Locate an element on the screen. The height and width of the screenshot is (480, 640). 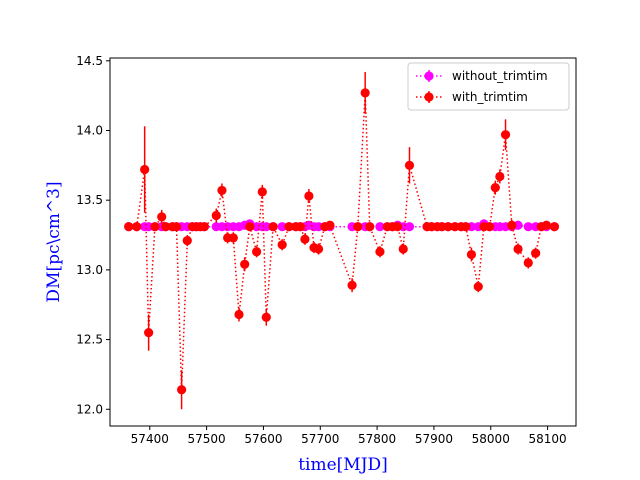
y-axis-label: DM[pc\cm^3] is located at coordinates (54, 241).